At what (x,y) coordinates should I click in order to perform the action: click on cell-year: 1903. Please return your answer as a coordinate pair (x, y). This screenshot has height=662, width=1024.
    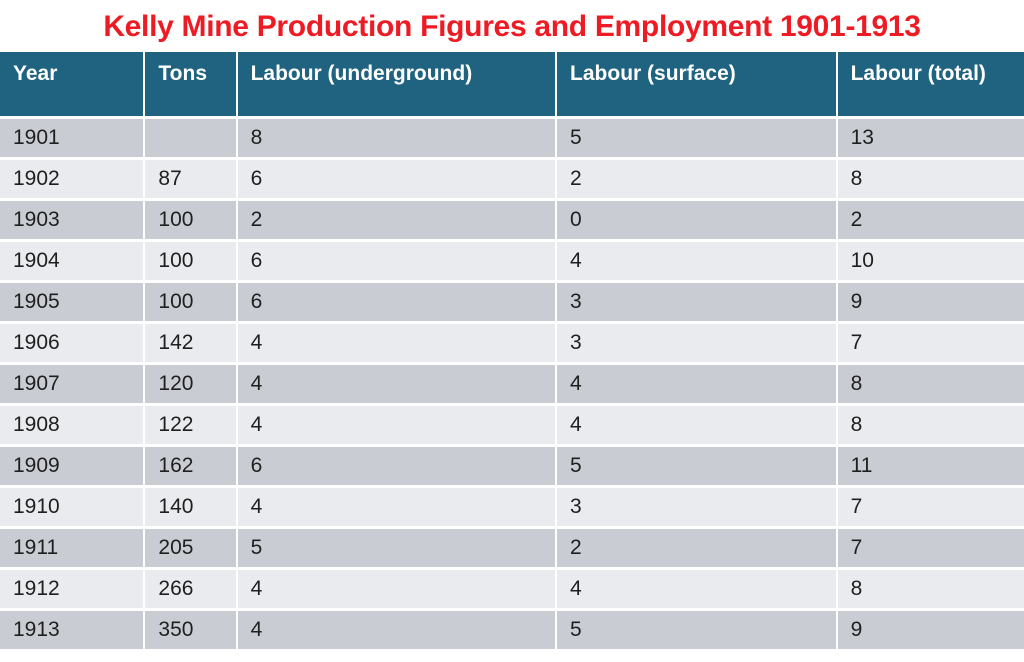
    Looking at the image, I should click on (73, 221).